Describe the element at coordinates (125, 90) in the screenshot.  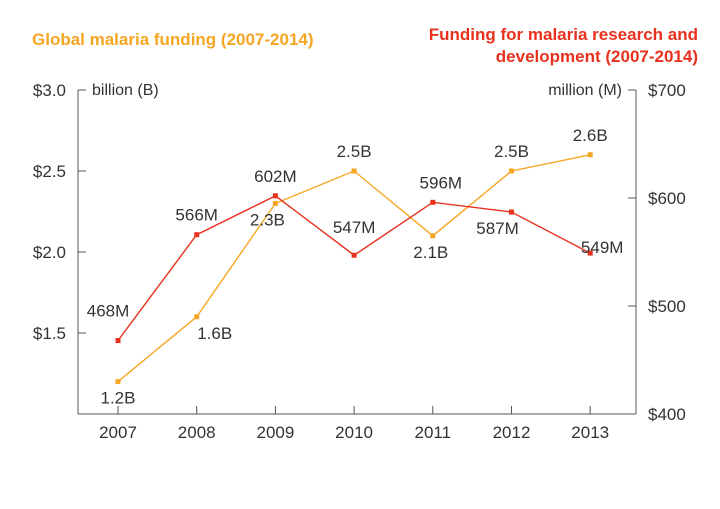
I see `left-axis-unit-label: billion (B)` at that location.